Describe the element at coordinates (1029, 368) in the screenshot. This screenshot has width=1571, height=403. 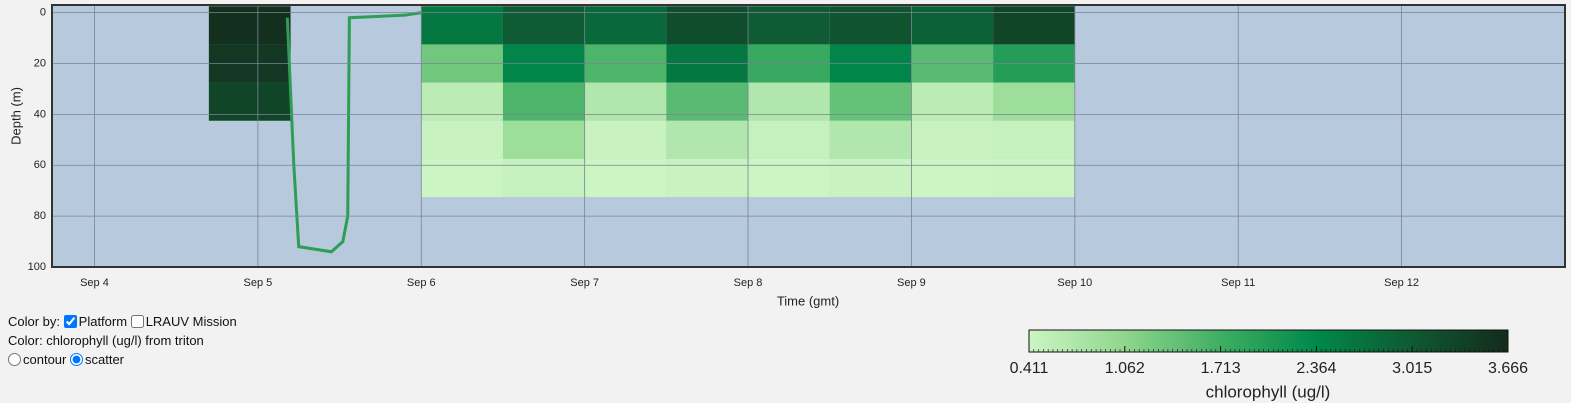
I see `colorbar-tick-label: 0.411` at that location.